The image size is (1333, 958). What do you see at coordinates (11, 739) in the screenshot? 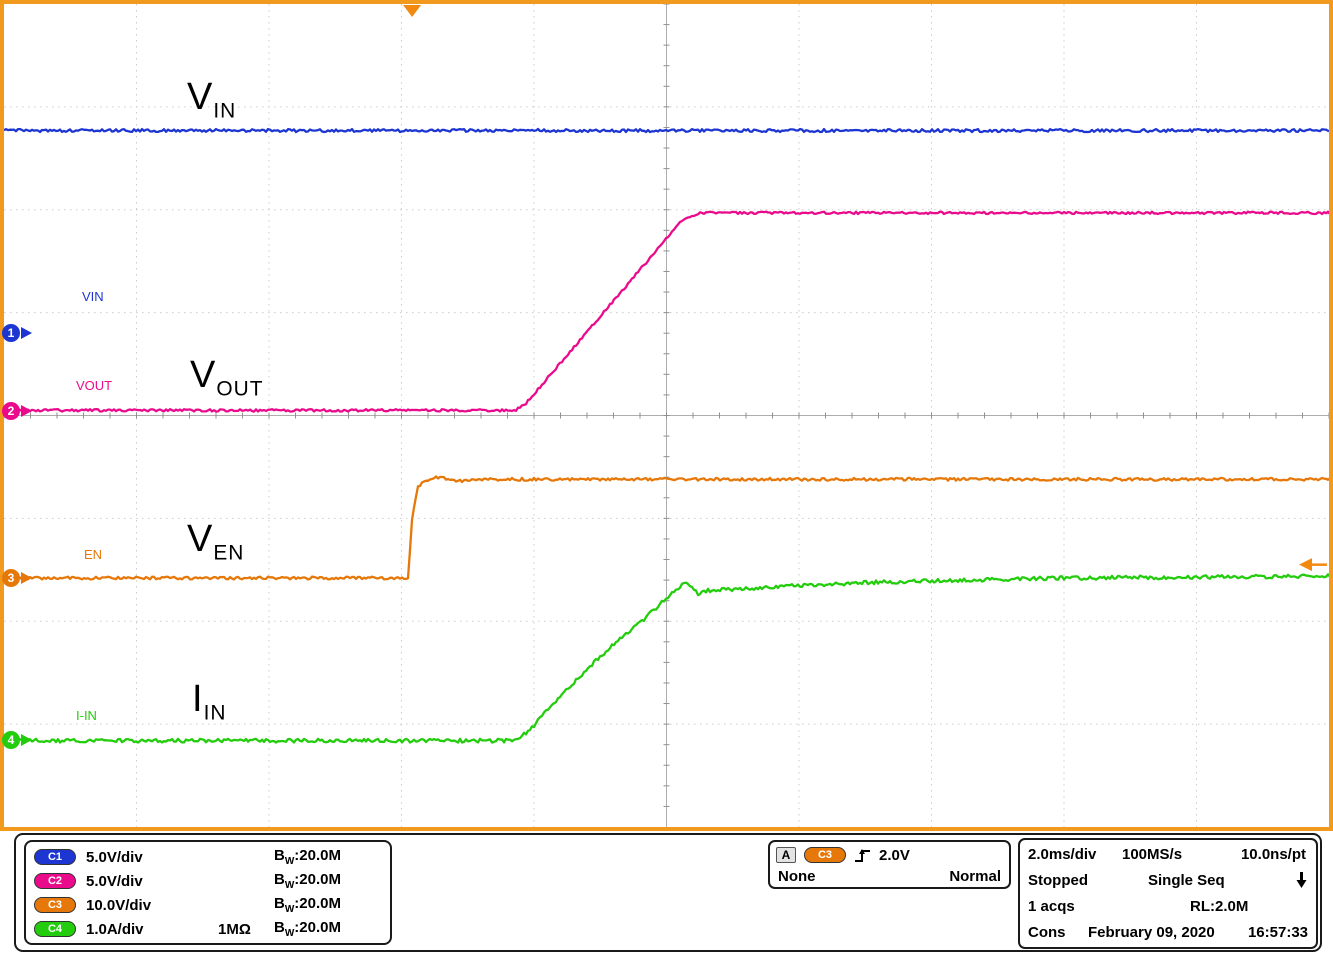
I see `channel-ref-badge-4: 4` at bounding box center [11, 739].